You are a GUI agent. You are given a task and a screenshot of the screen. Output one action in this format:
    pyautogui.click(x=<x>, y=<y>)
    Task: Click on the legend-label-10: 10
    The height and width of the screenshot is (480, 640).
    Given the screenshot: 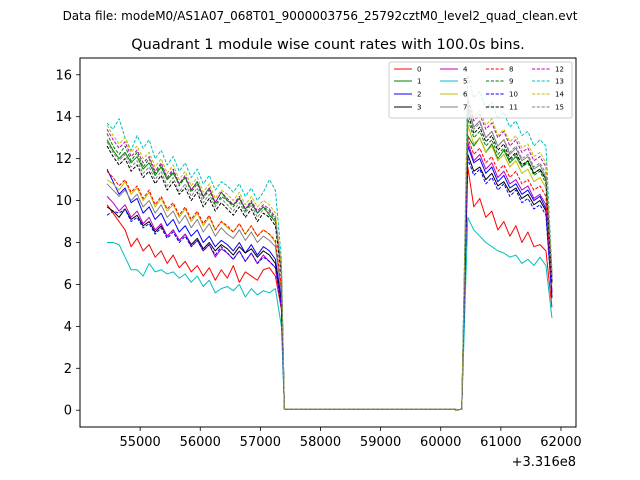 What is the action you would take?
    pyautogui.click(x=513, y=95)
    